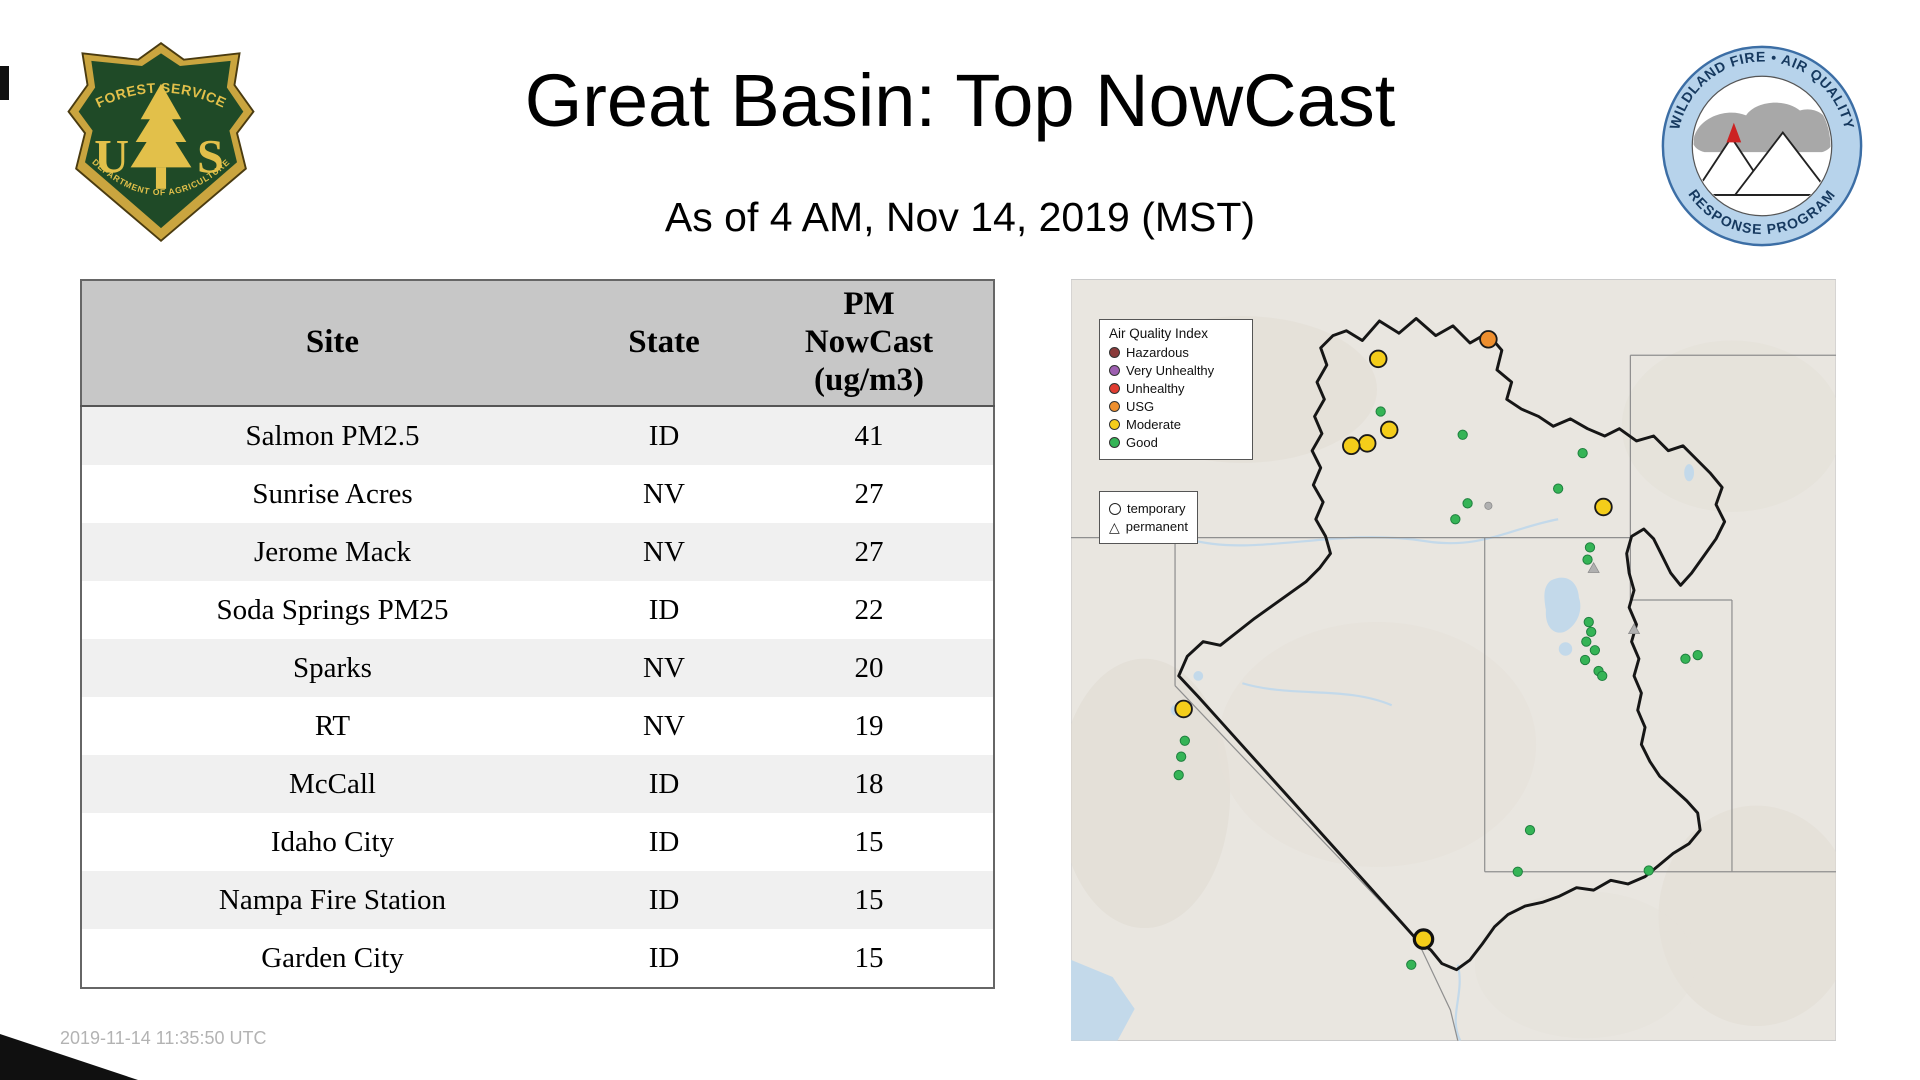 This screenshot has width=1920, height=1080. What do you see at coordinates (869, 343) in the screenshot?
I see `column-header-pm-nowcast: PM NowCast (ug/m3)` at bounding box center [869, 343].